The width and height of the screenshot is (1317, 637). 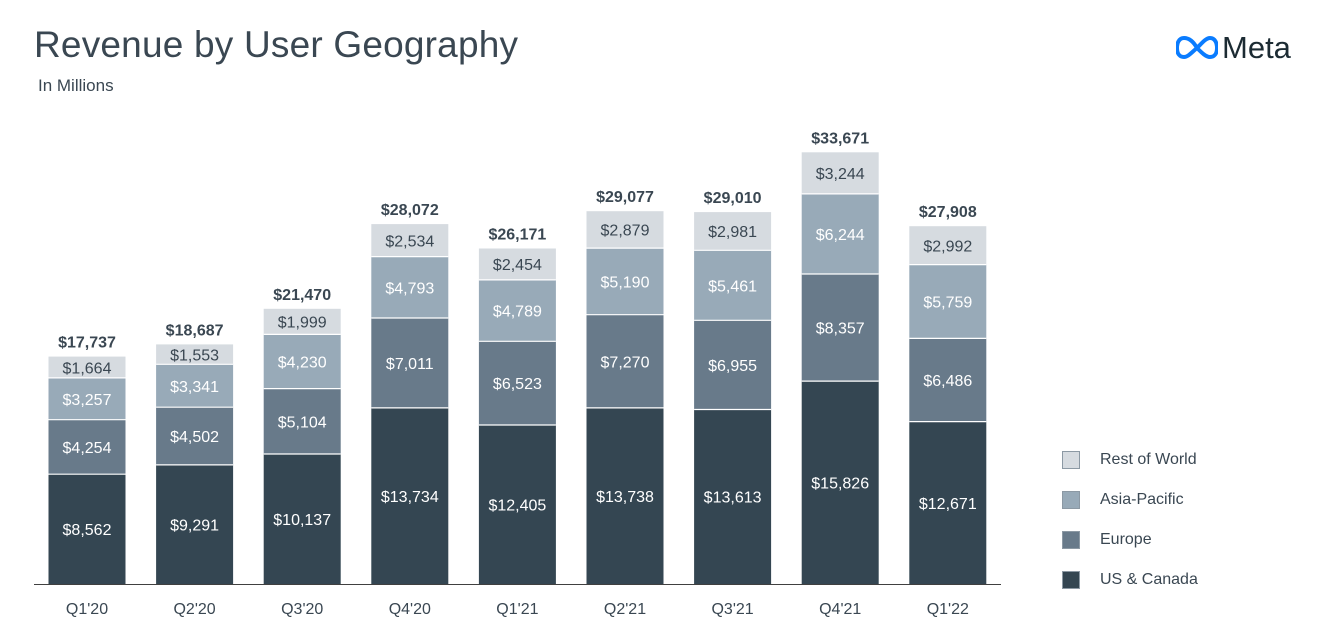 I want to click on total-label: $29,077, so click(x=625, y=197).